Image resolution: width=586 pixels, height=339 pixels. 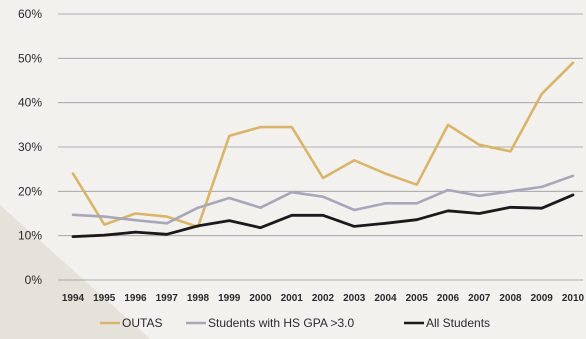 I want to click on y-tick-label: 30%, so click(x=30, y=147).